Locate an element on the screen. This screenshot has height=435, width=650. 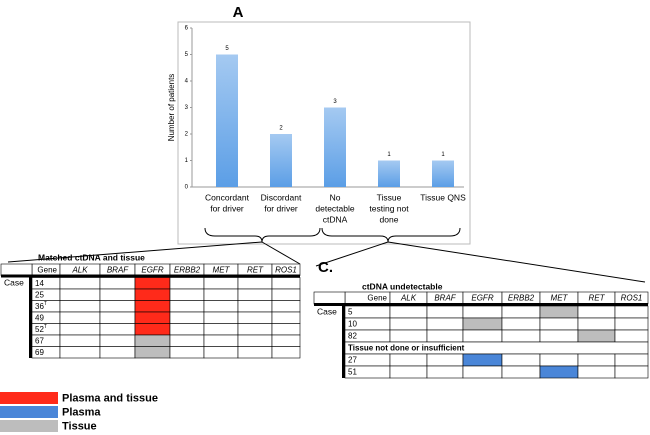
header-text: Gene is located at coordinates (377, 298).